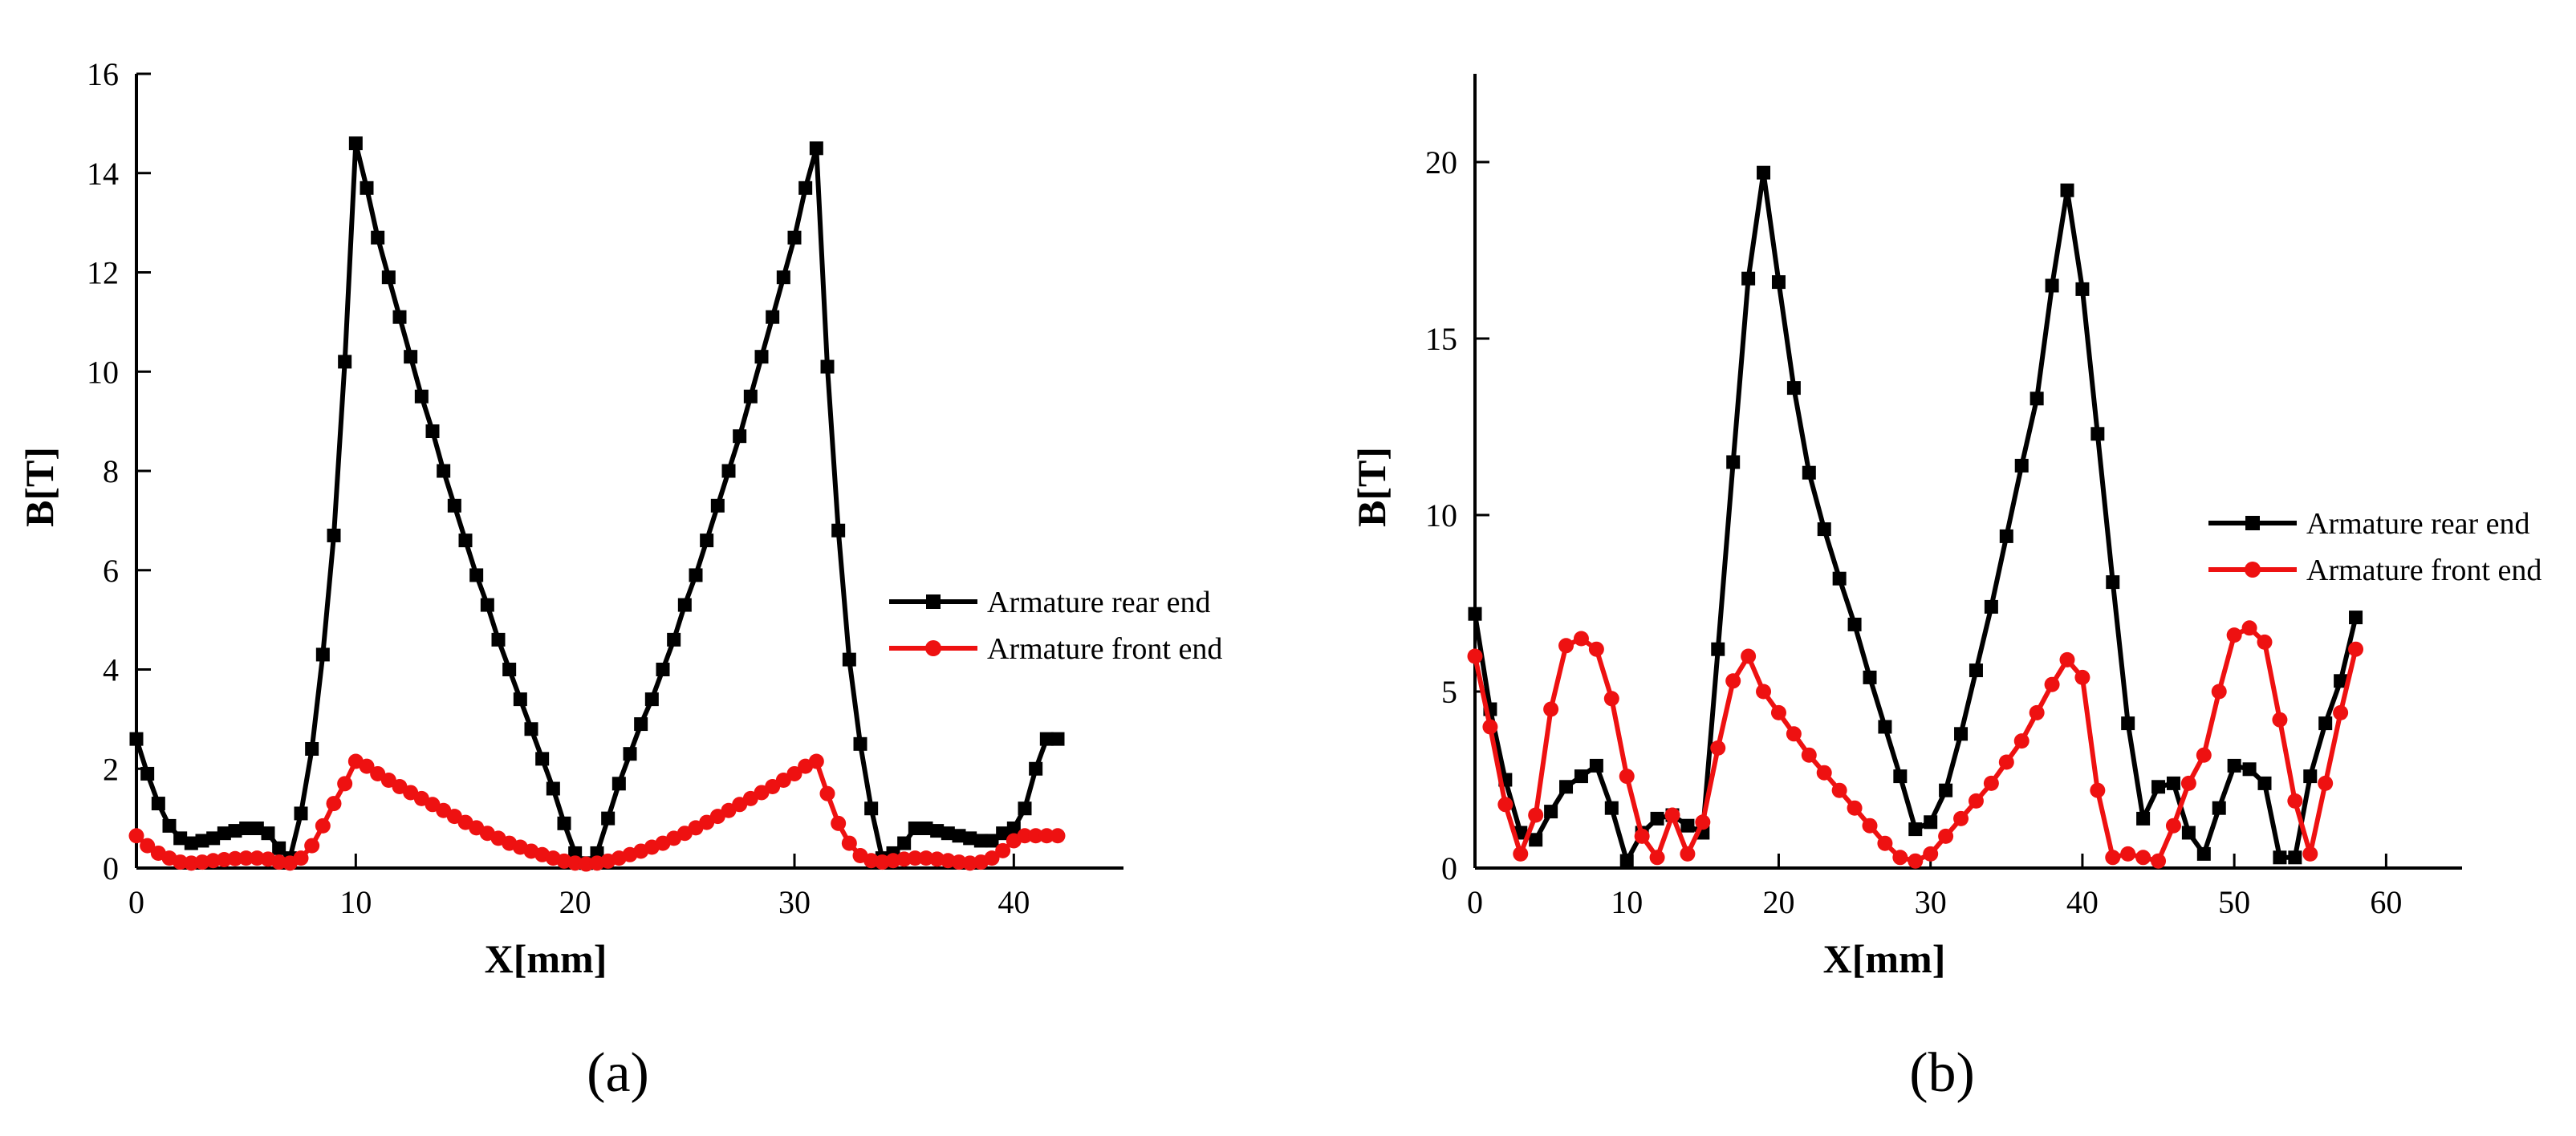  What do you see at coordinates (103, 273) in the screenshot?
I see `chart-a-y-tick-label: 12` at bounding box center [103, 273].